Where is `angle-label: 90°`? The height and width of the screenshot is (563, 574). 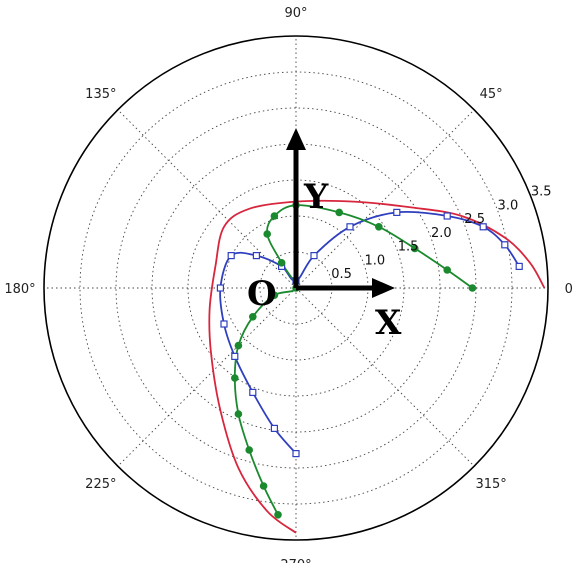 angle-label: 90° is located at coordinates (295, 13).